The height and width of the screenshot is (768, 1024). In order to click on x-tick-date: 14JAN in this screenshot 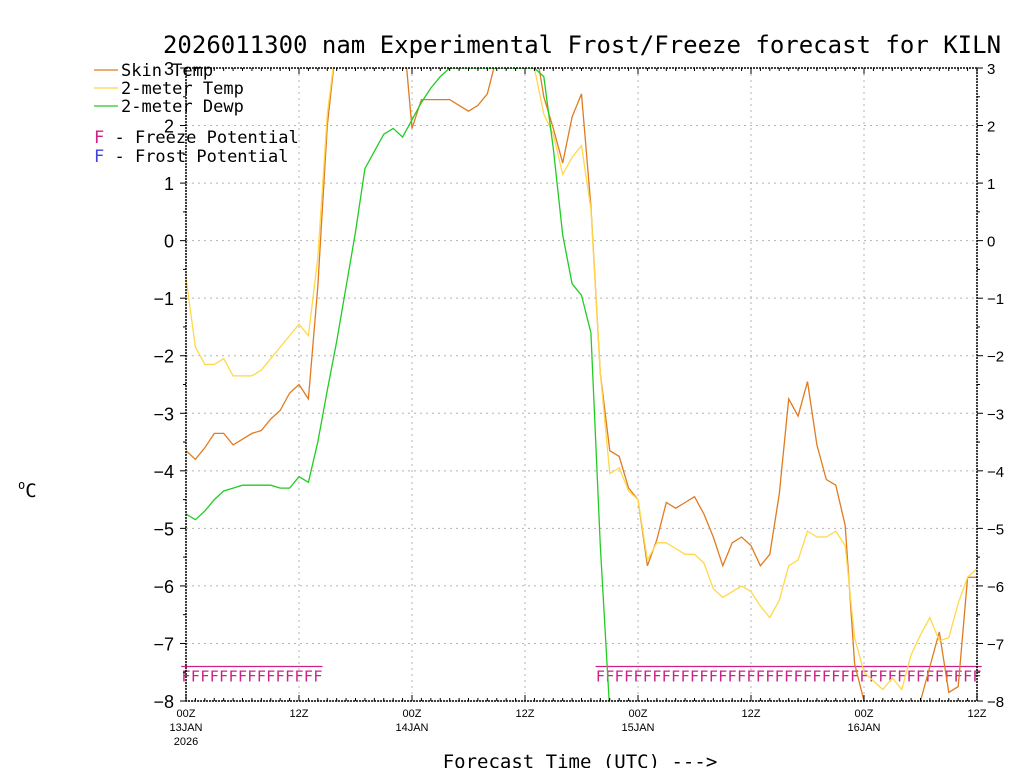, I will do `click(411, 728)`.